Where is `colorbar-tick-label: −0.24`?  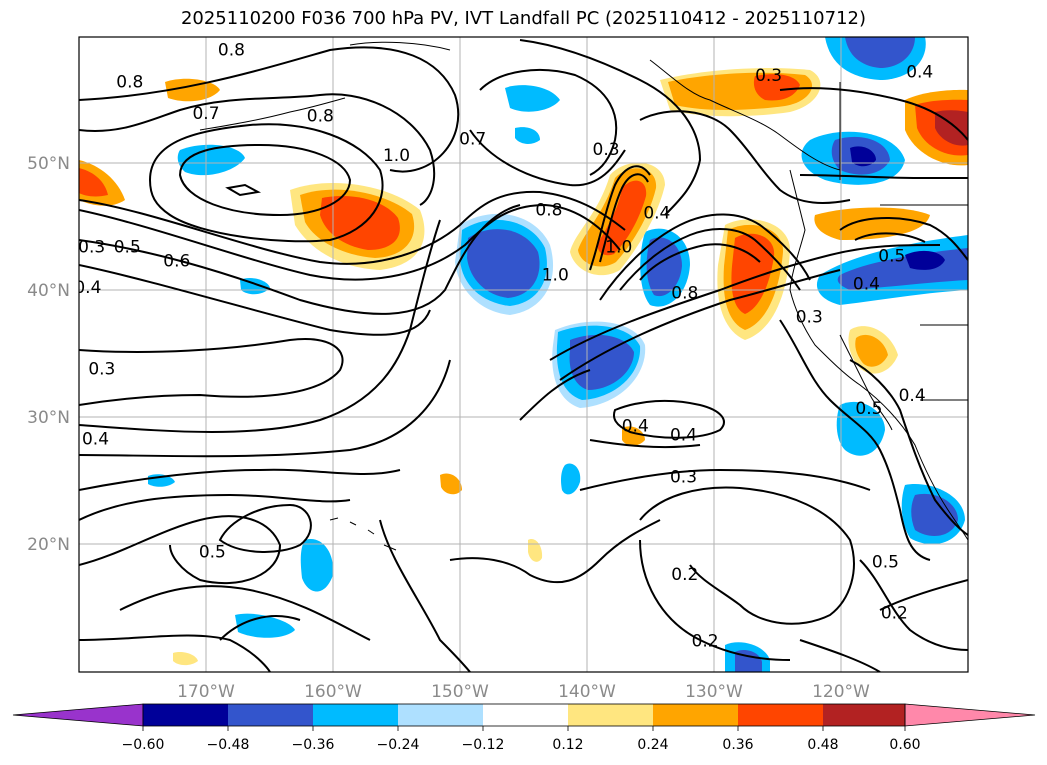 colorbar-tick-label: −0.24 is located at coordinates (398, 745).